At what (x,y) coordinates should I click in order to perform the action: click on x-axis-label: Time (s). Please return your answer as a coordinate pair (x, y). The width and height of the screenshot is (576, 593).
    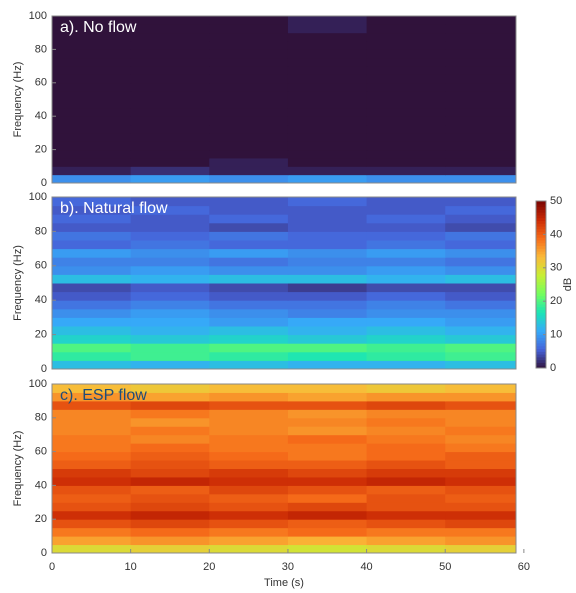
    Looking at the image, I should click on (284, 583).